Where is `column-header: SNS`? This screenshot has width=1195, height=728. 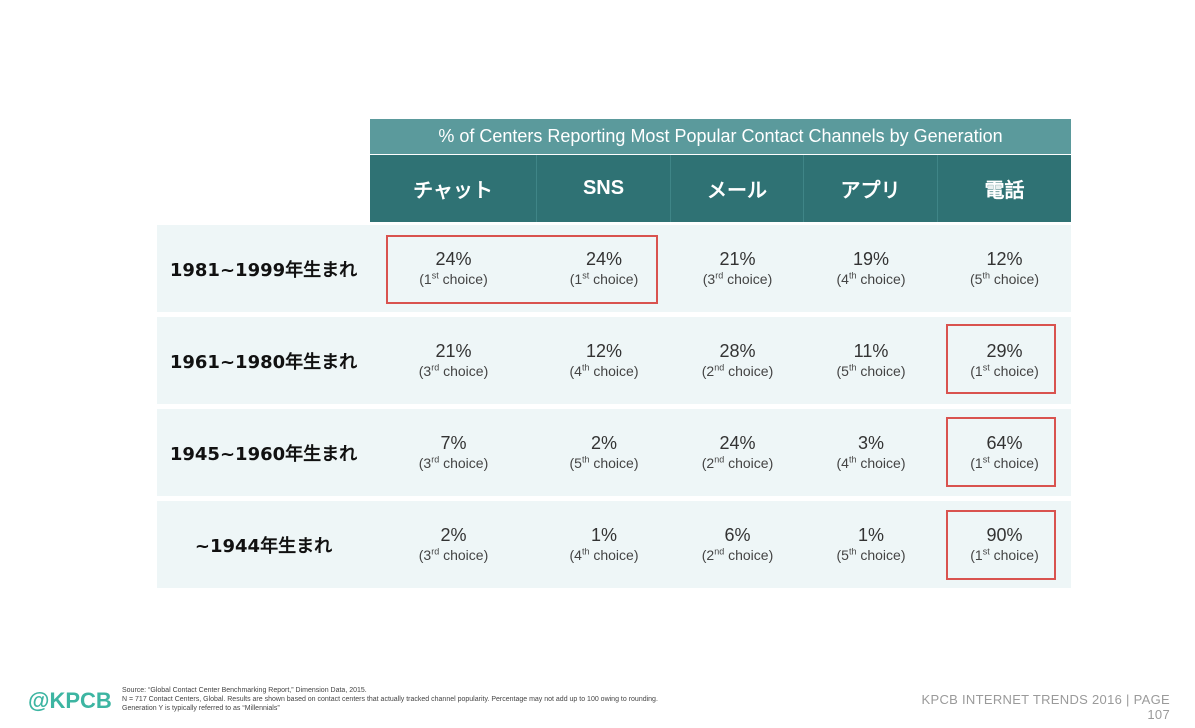 column-header: SNS is located at coordinates (604, 188).